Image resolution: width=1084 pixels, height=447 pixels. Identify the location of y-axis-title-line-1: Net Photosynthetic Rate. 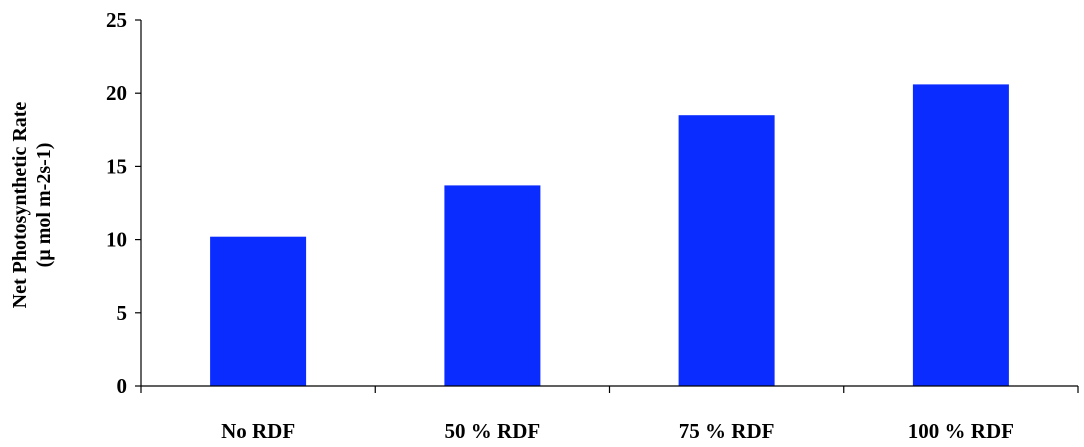
(20, 205).